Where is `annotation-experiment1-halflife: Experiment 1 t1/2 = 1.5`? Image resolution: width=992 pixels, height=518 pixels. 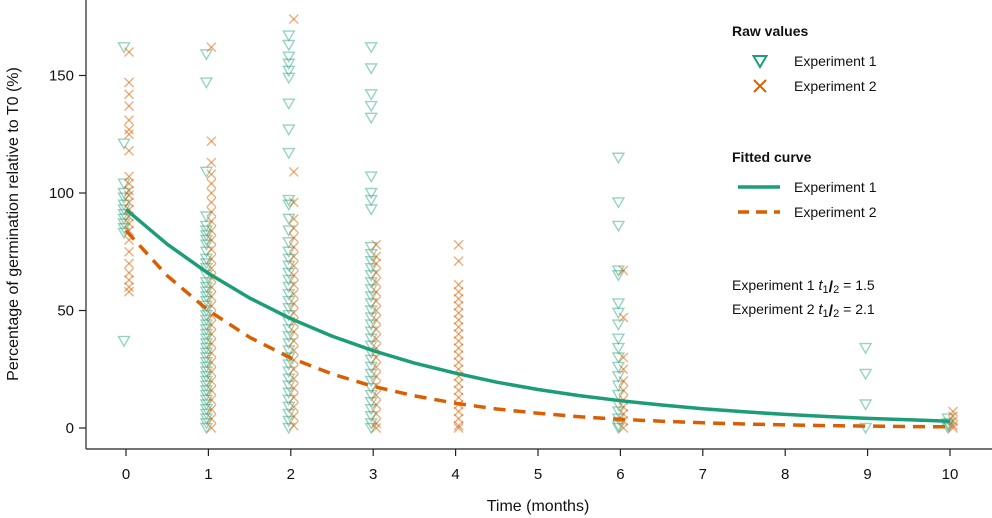 annotation-experiment1-halflife: Experiment 1 t1/2 = 1.5 is located at coordinates (803, 286).